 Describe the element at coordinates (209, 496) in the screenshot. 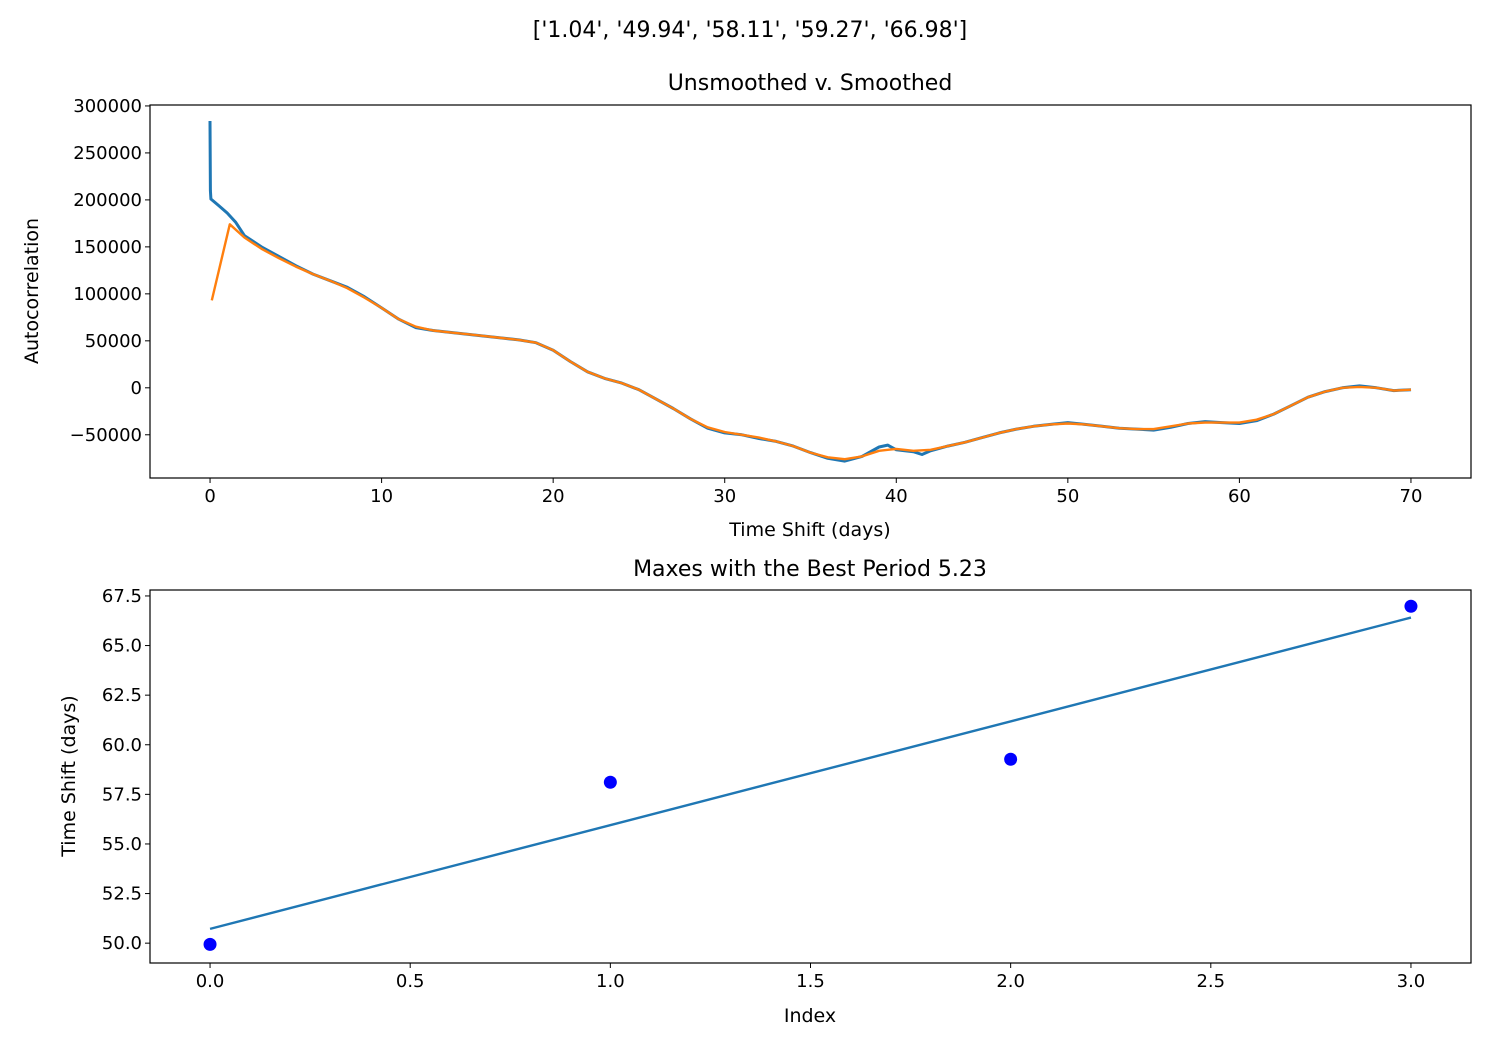

I see `autocorrelation-x-tick-label: 0` at that location.